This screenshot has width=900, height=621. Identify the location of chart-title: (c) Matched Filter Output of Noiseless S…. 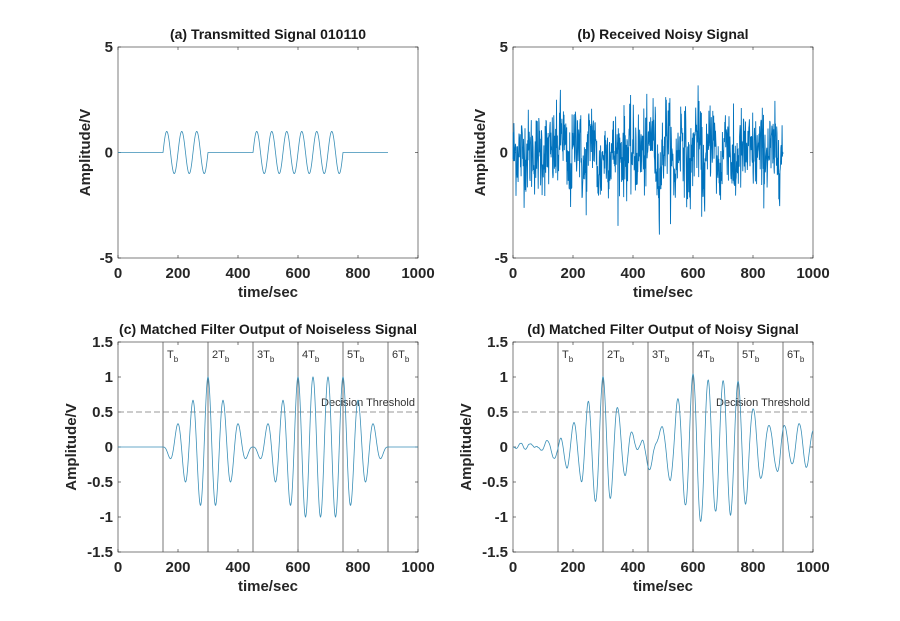
(268, 329).